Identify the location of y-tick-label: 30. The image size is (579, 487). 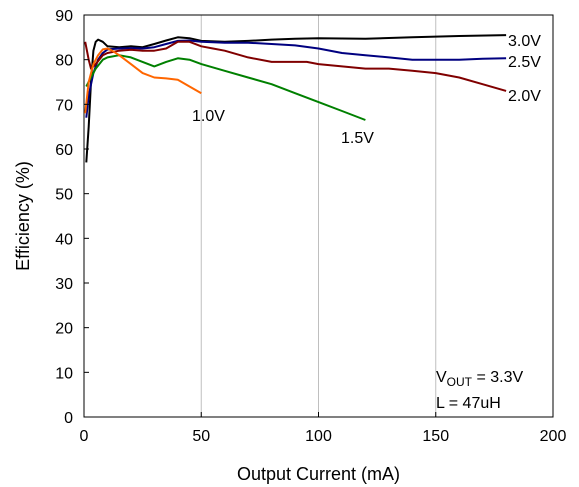
(64, 284).